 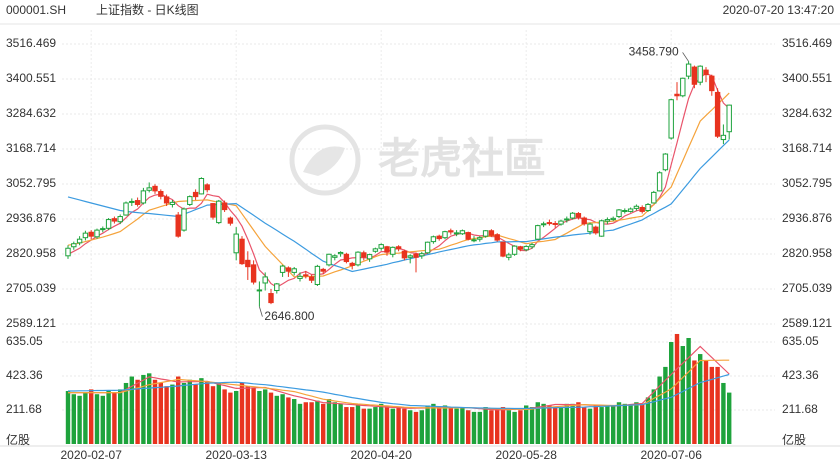 What do you see at coordinates (31, 78) in the screenshot?
I see `y-tick-label: 3400.551` at bounding box center [31, 78].